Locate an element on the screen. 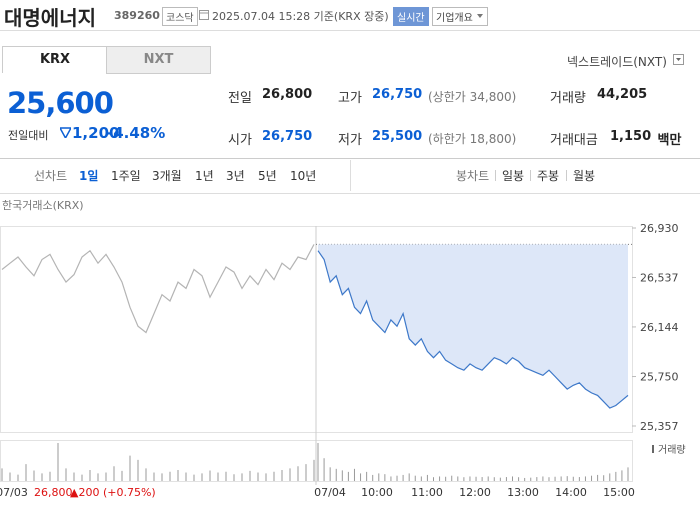  dropdown-arrow is located at coordinates (479, 16).